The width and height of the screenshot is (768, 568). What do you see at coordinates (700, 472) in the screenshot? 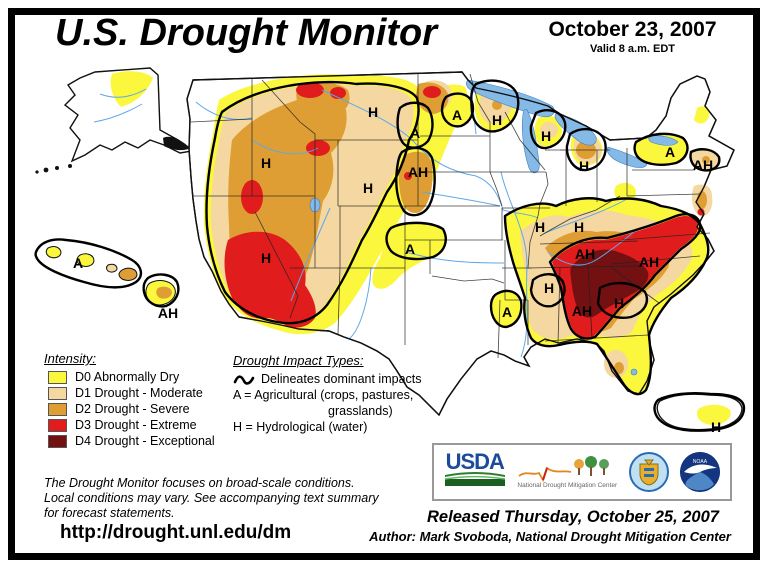
I see `noaa-logo: NOAA` at bounding box center [700, 472].